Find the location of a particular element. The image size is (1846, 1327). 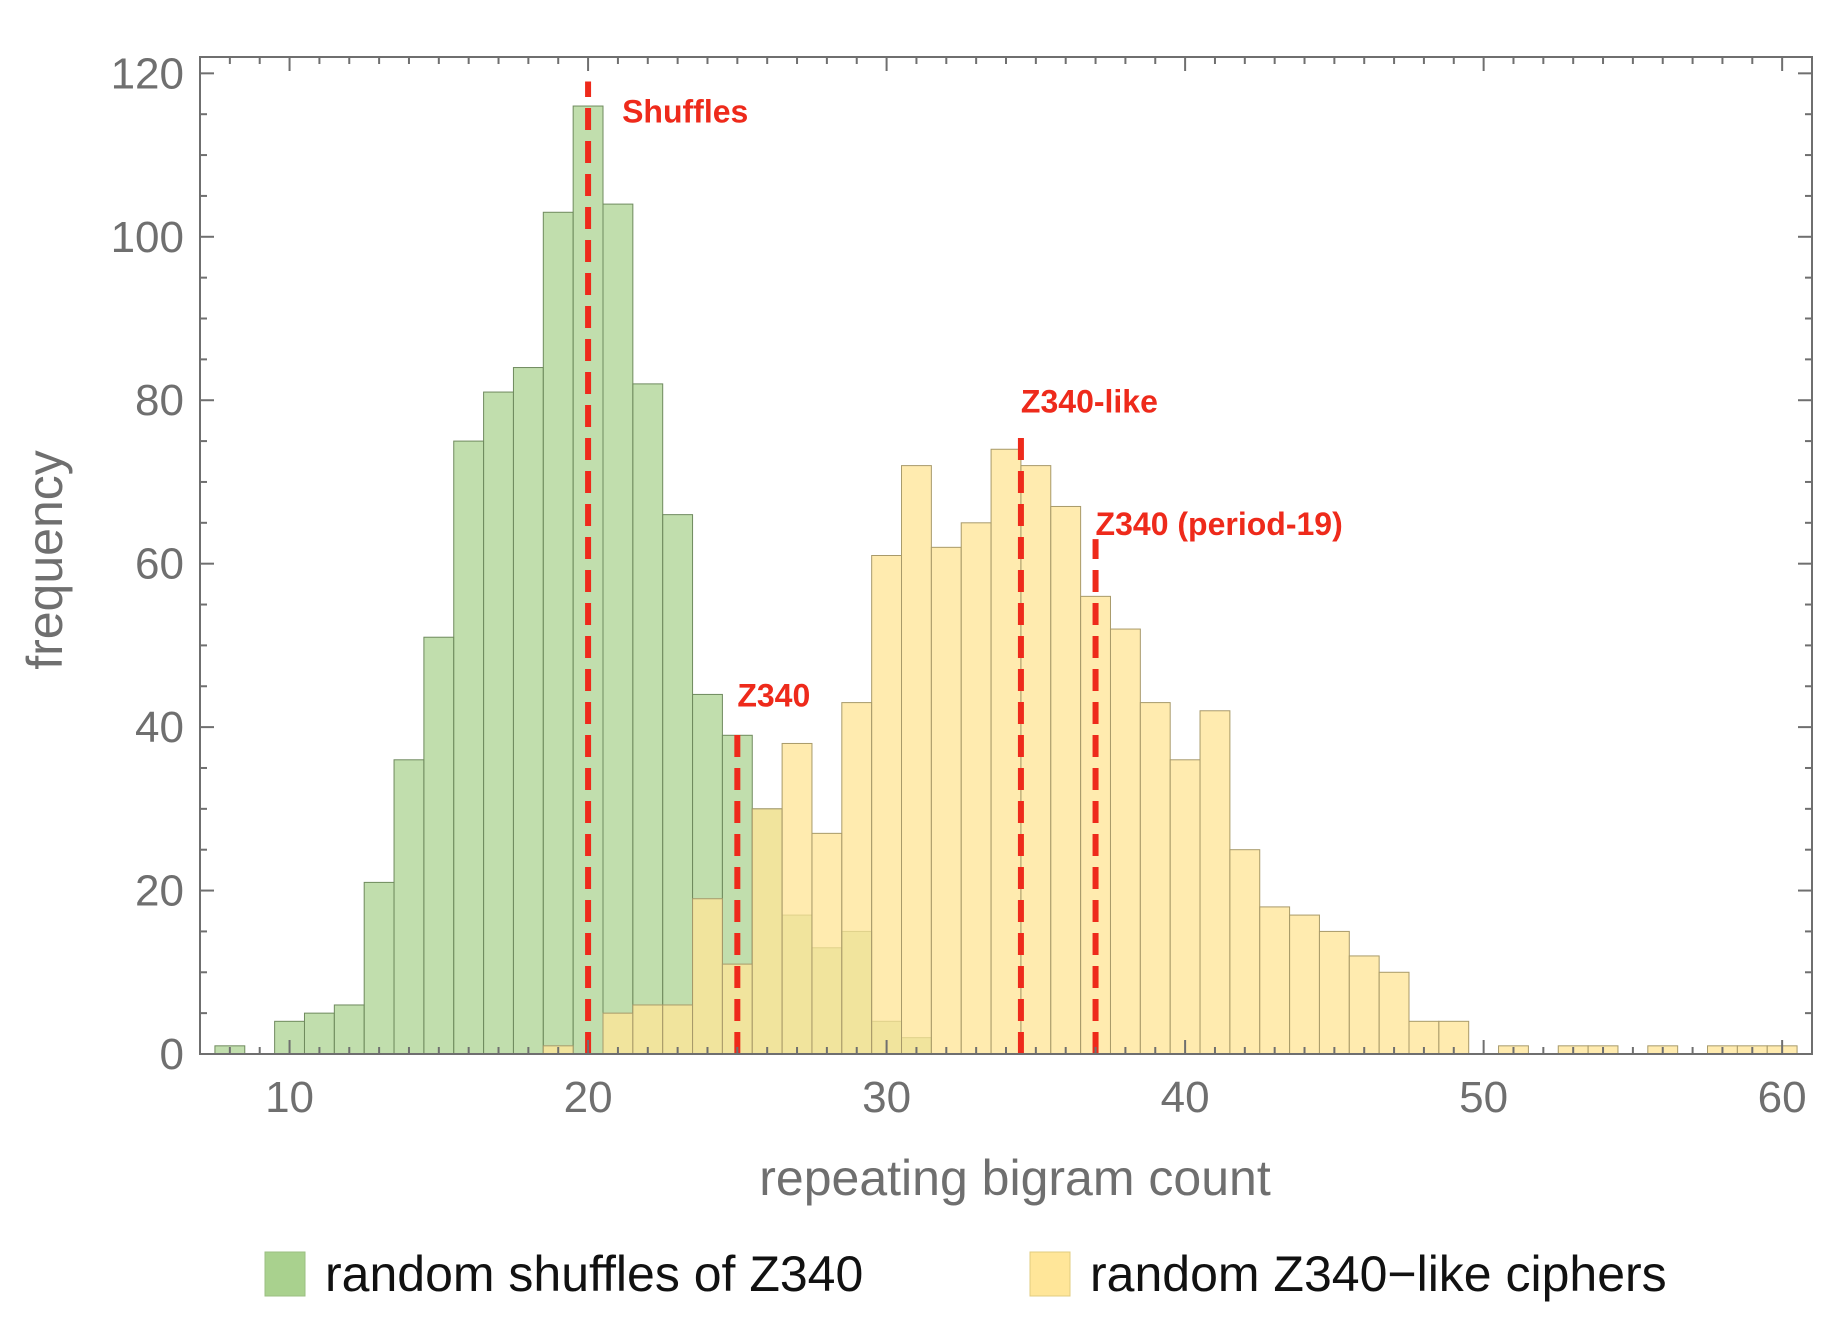

x-tick-label: 40 is located at coordinates (1185, 1097).